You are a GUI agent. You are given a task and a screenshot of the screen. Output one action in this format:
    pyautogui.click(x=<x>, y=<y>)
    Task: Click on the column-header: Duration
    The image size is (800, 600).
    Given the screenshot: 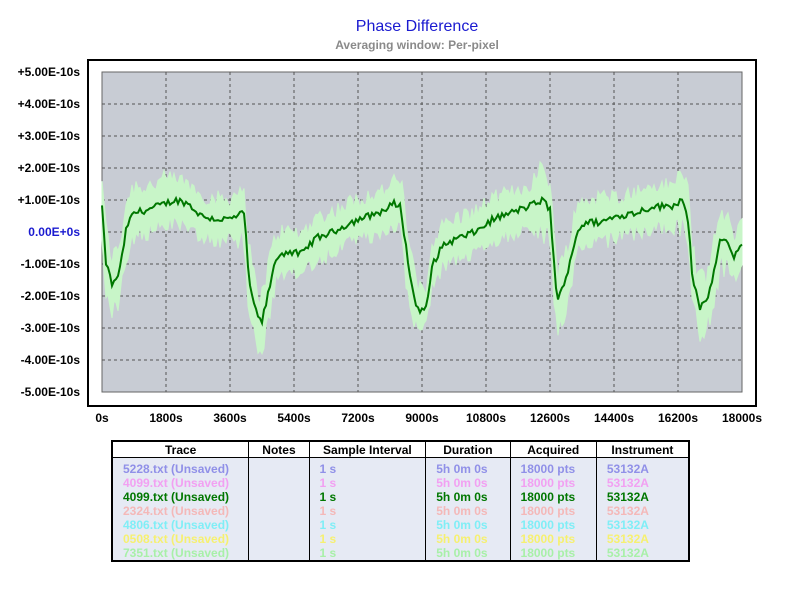 What is the action you would take?
    pyautogui.click(x=468, y=450)
    